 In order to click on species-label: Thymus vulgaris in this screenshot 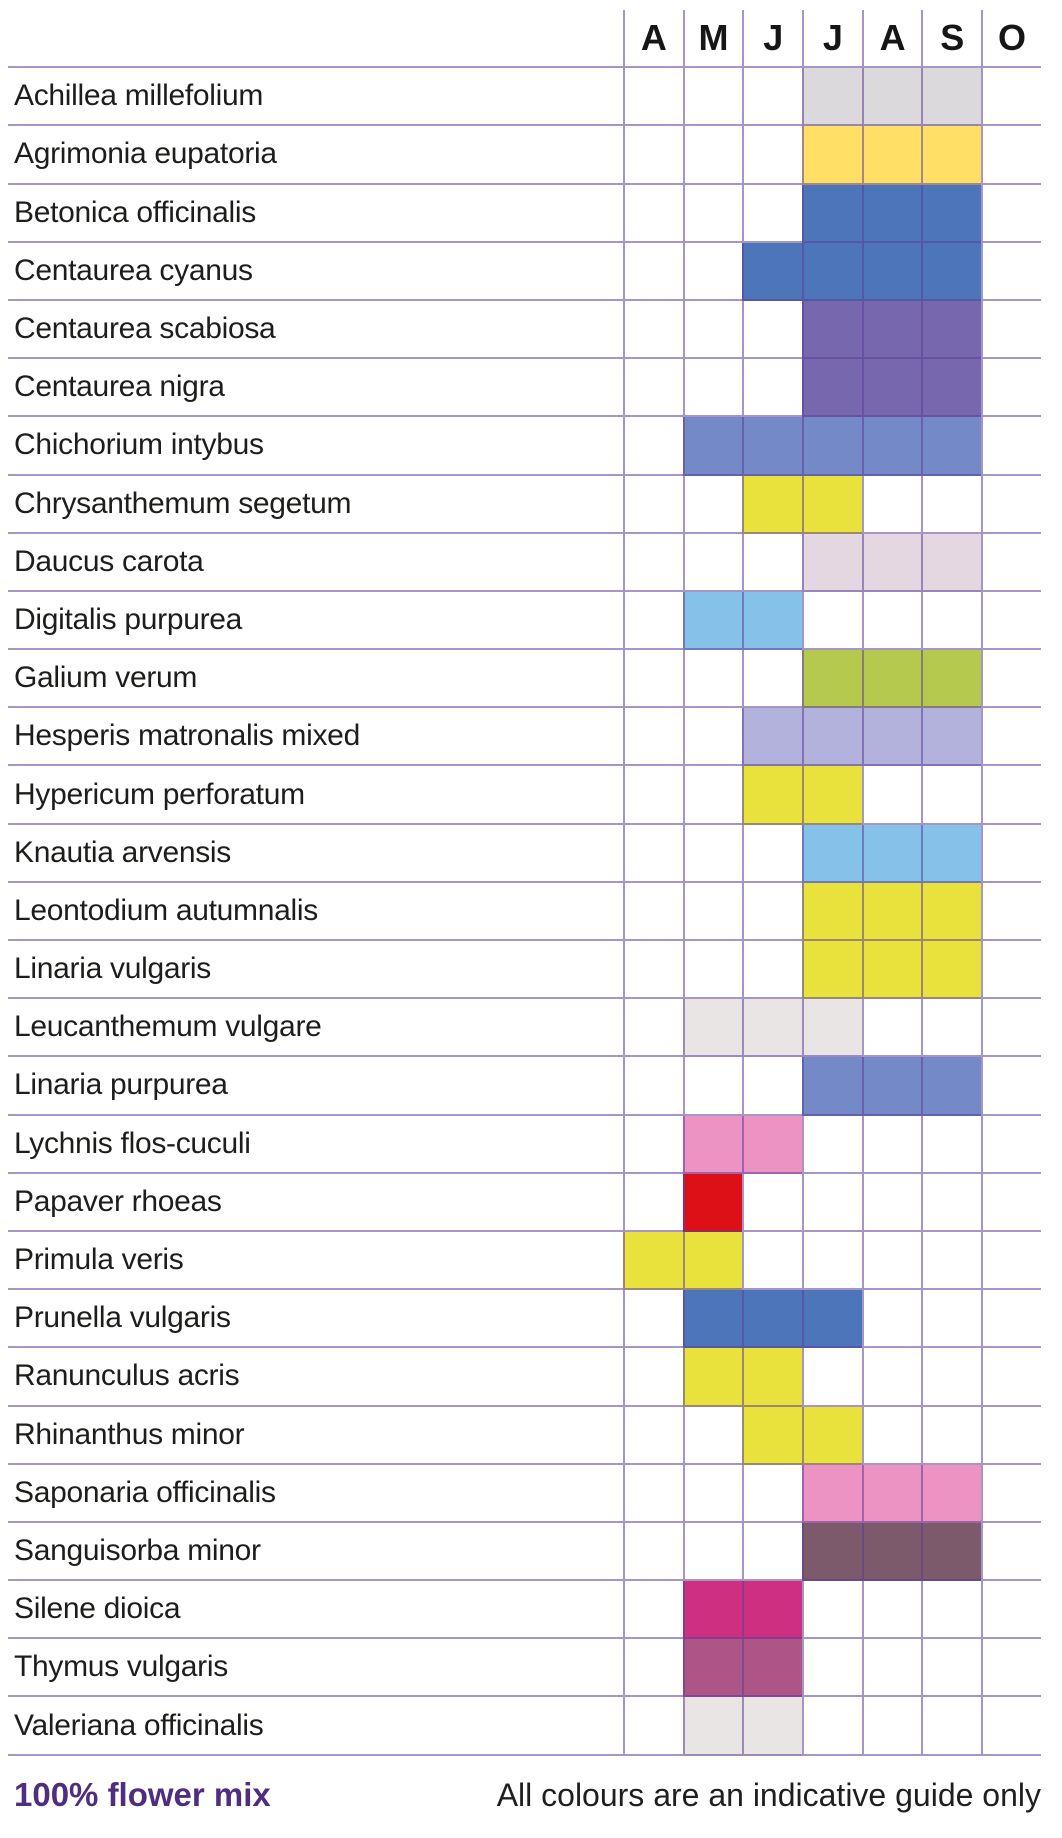, I will do `click(315, 1668)`.